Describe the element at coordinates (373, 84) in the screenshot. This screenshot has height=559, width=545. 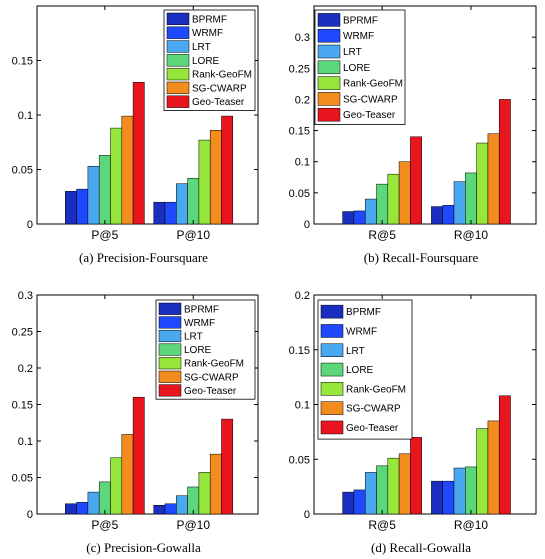
I see `legend-label-rank-geofm: Rank-GeoFM` at that location.